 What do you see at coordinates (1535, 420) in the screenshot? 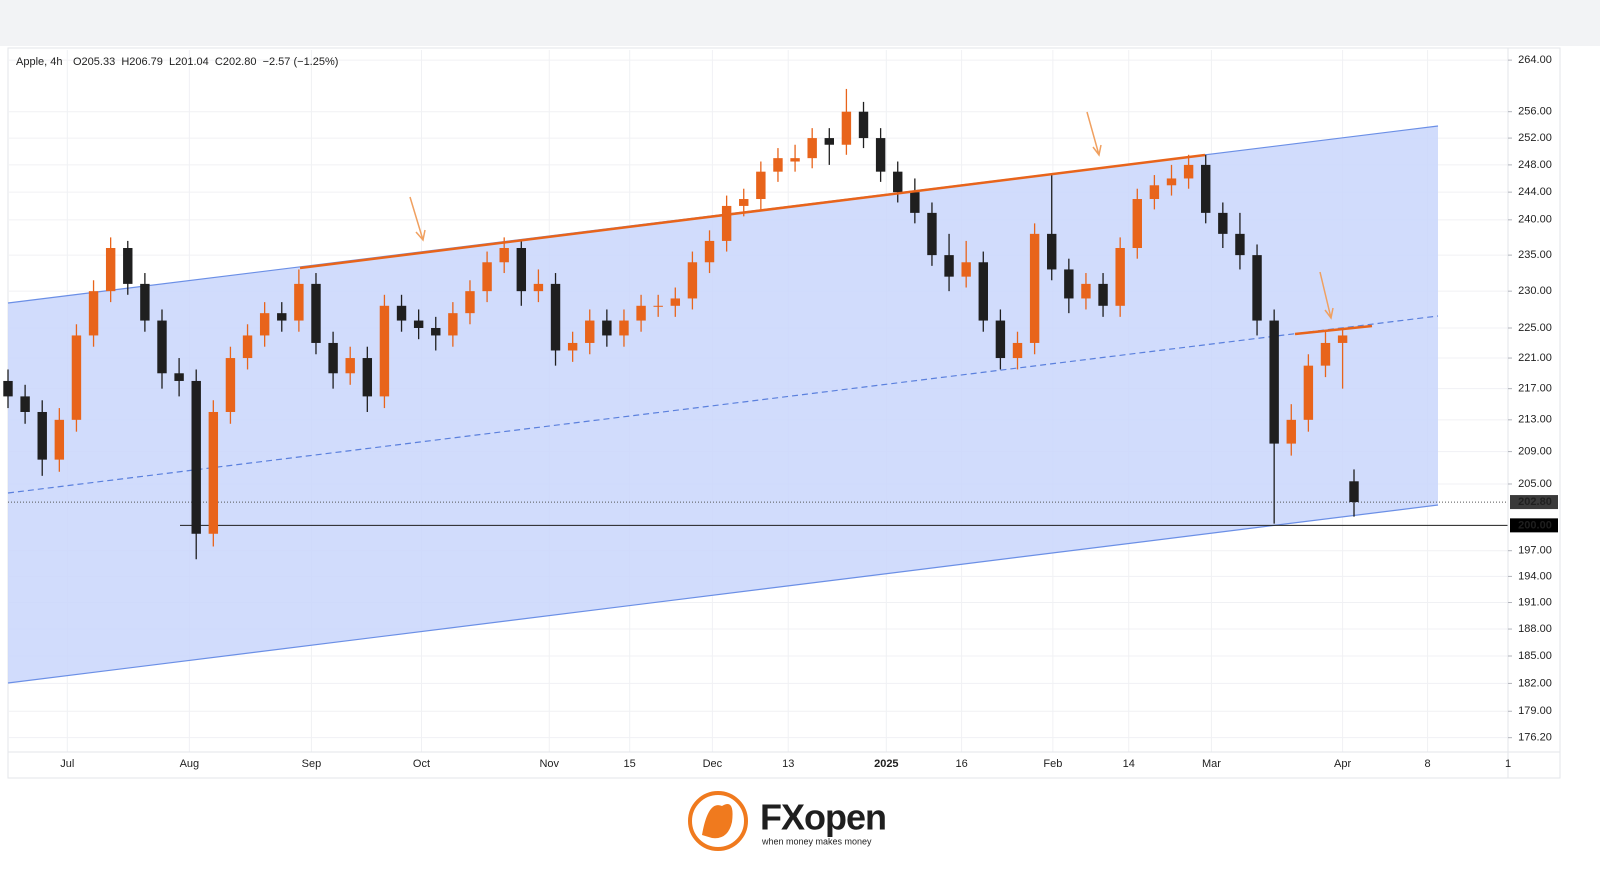
I see `y-tick-label: 213.00` at bounding box center [1535, 420].